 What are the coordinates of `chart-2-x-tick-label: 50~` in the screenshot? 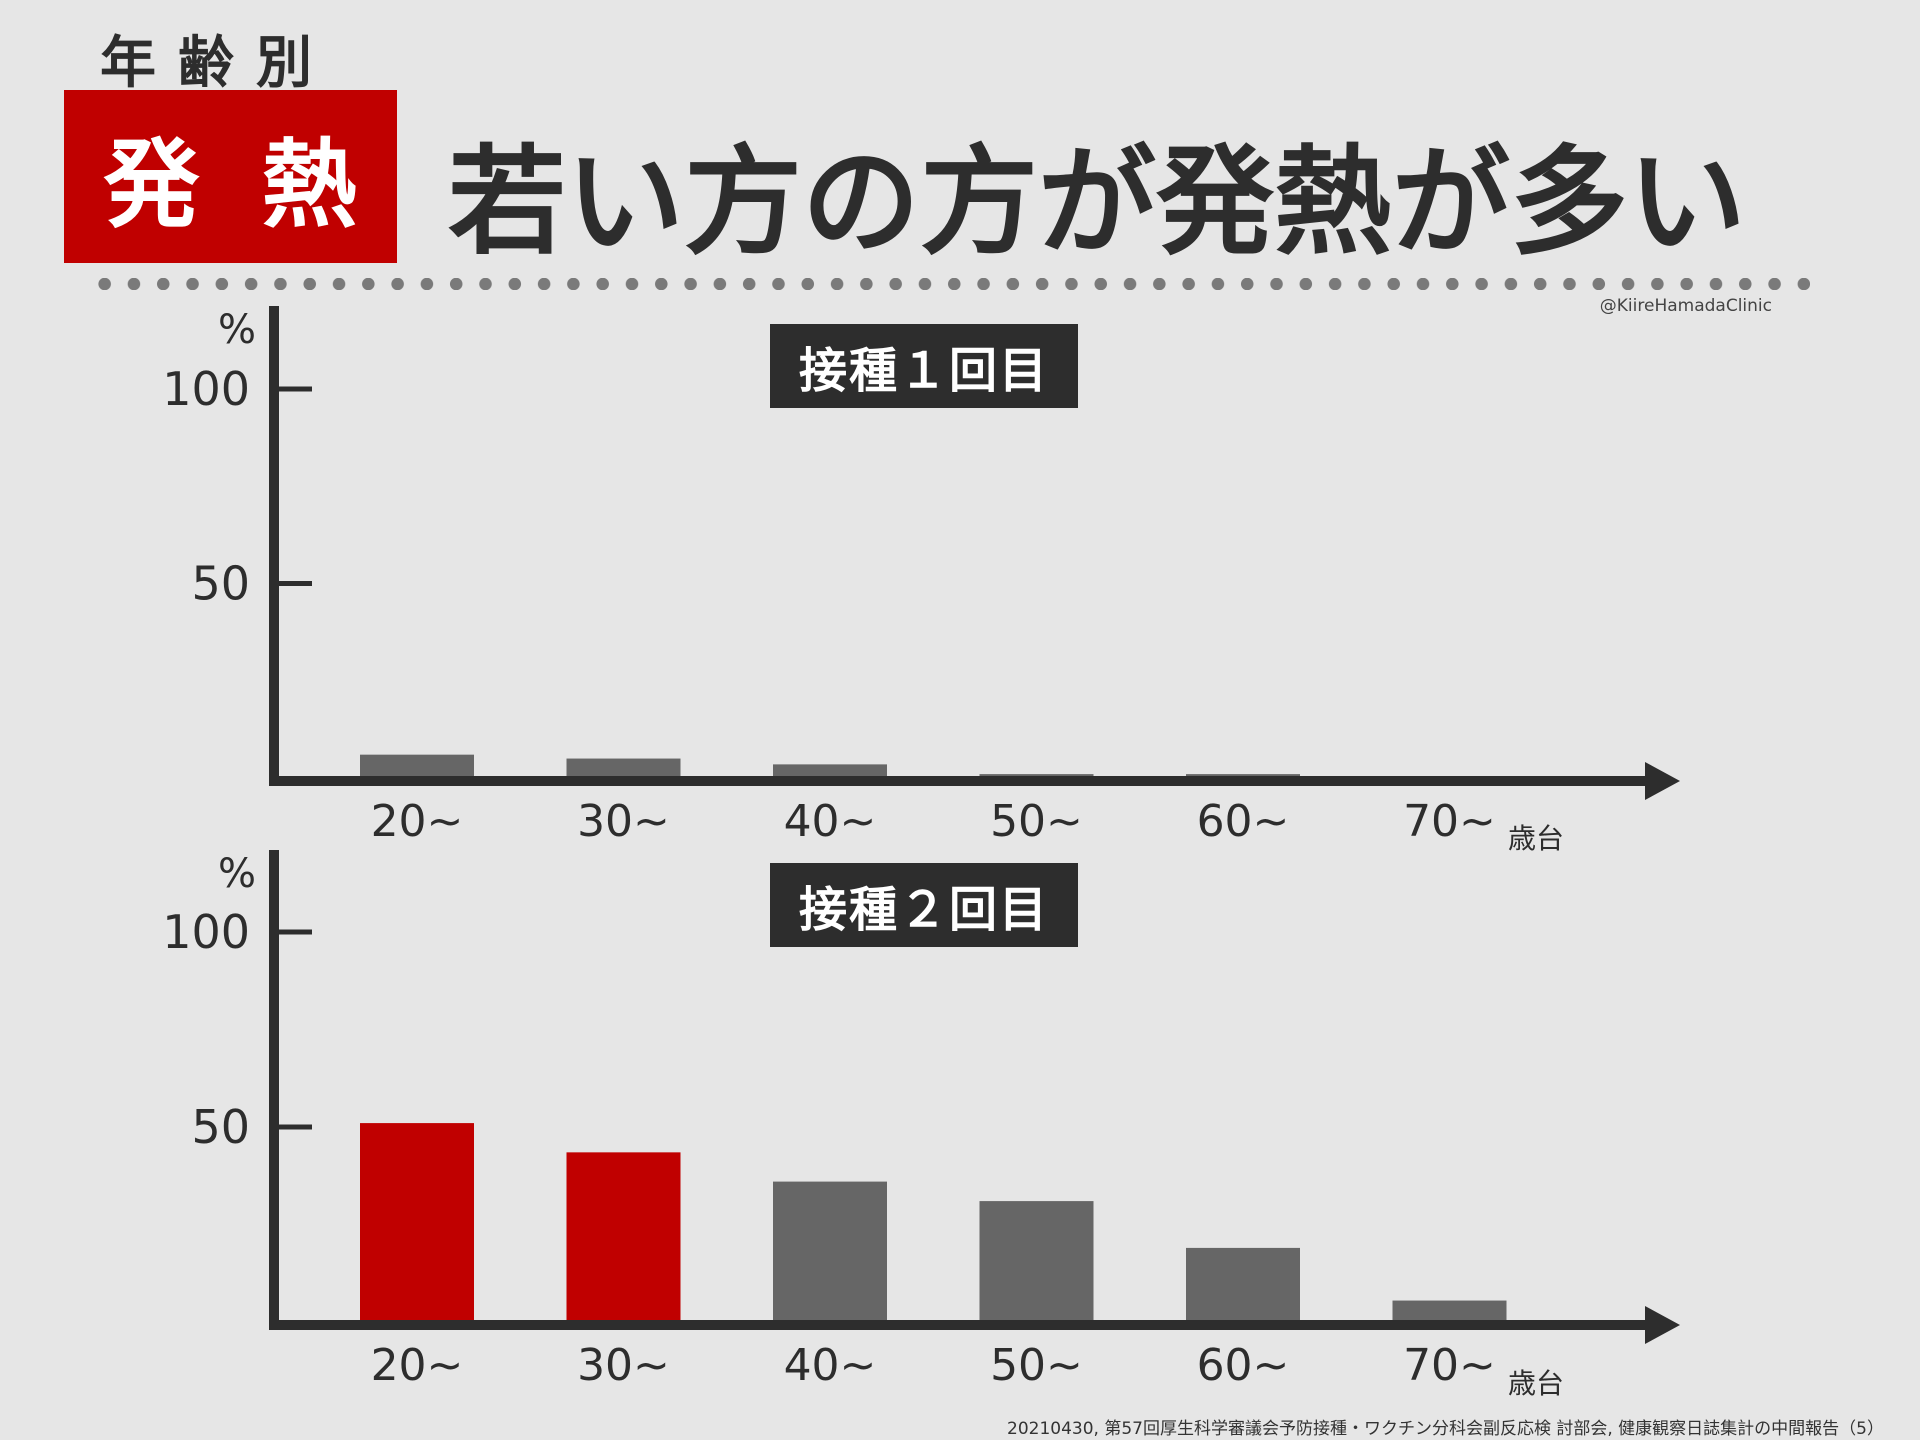 It's located at (1036, 1365).